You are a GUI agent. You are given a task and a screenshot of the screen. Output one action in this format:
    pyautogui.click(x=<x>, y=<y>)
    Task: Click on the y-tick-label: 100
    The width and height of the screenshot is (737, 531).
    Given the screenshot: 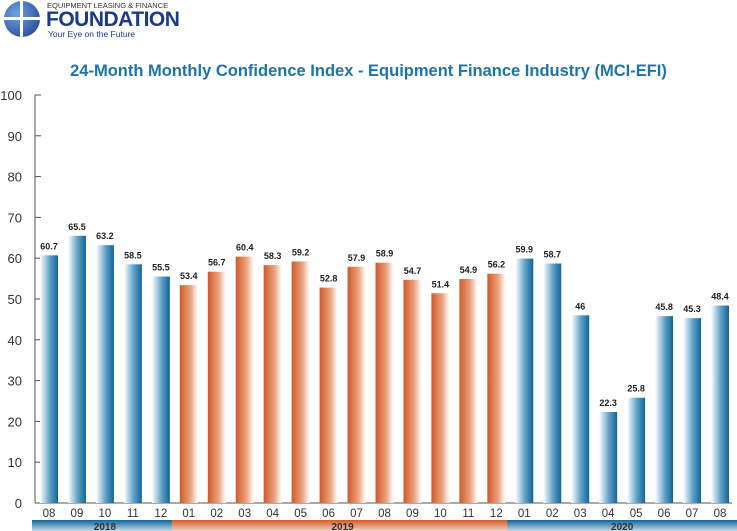 What is the action you would take?
    pyautogui.click(x=11, y=95)
    